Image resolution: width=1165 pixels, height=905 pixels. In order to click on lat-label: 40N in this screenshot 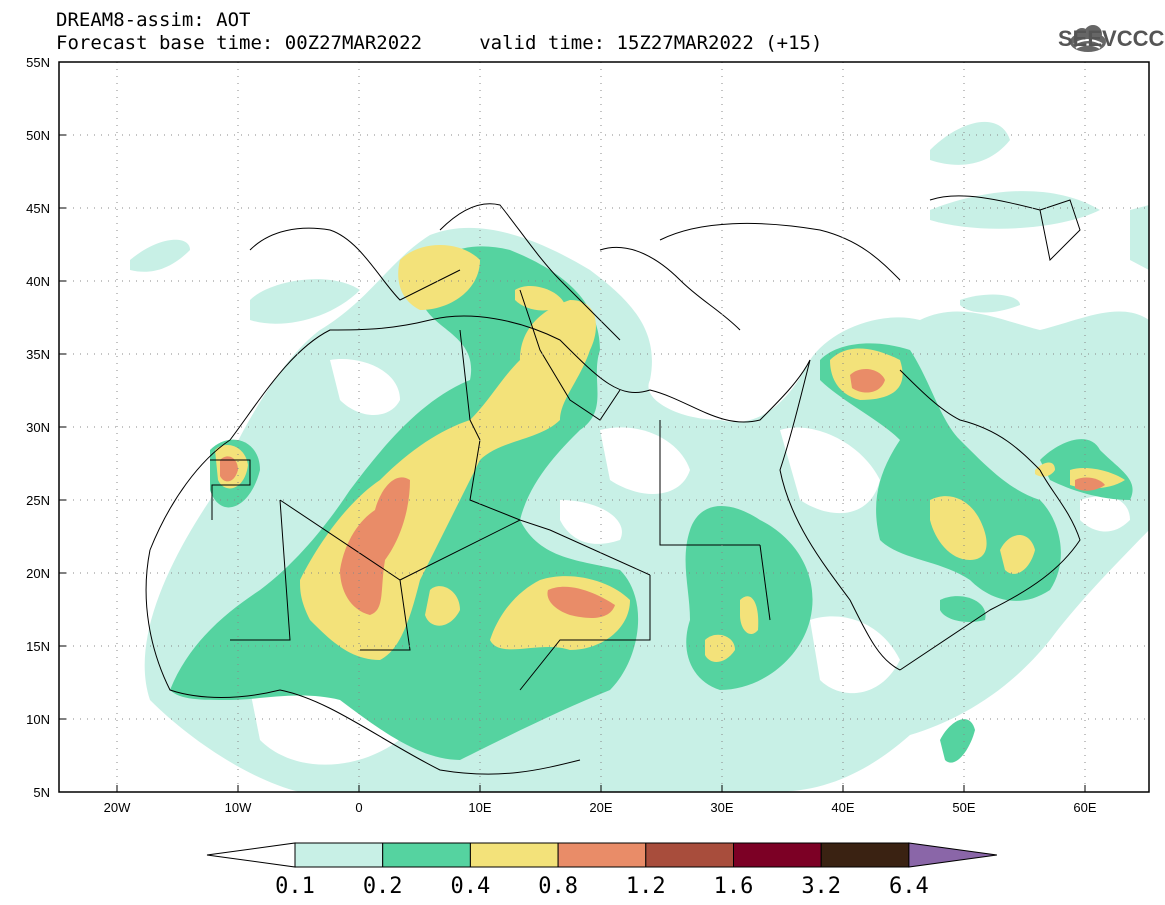, I will do `click(38, 281)`.